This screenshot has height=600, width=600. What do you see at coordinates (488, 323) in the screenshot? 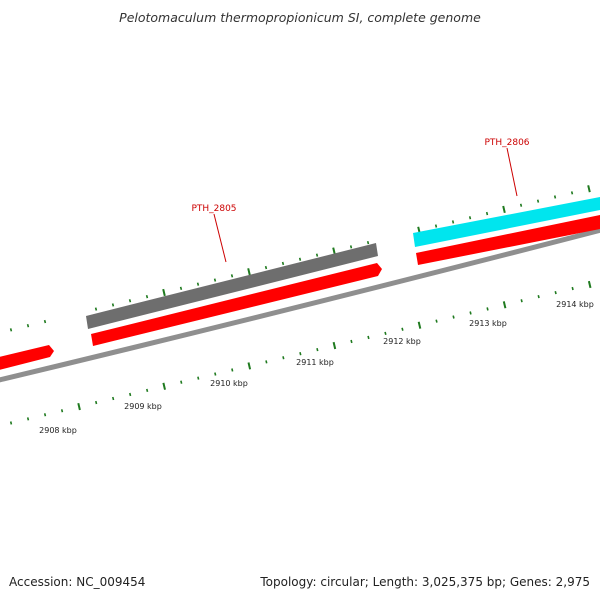
I see `scale-label: 2913 kbp` at bounding box center [488, 323].